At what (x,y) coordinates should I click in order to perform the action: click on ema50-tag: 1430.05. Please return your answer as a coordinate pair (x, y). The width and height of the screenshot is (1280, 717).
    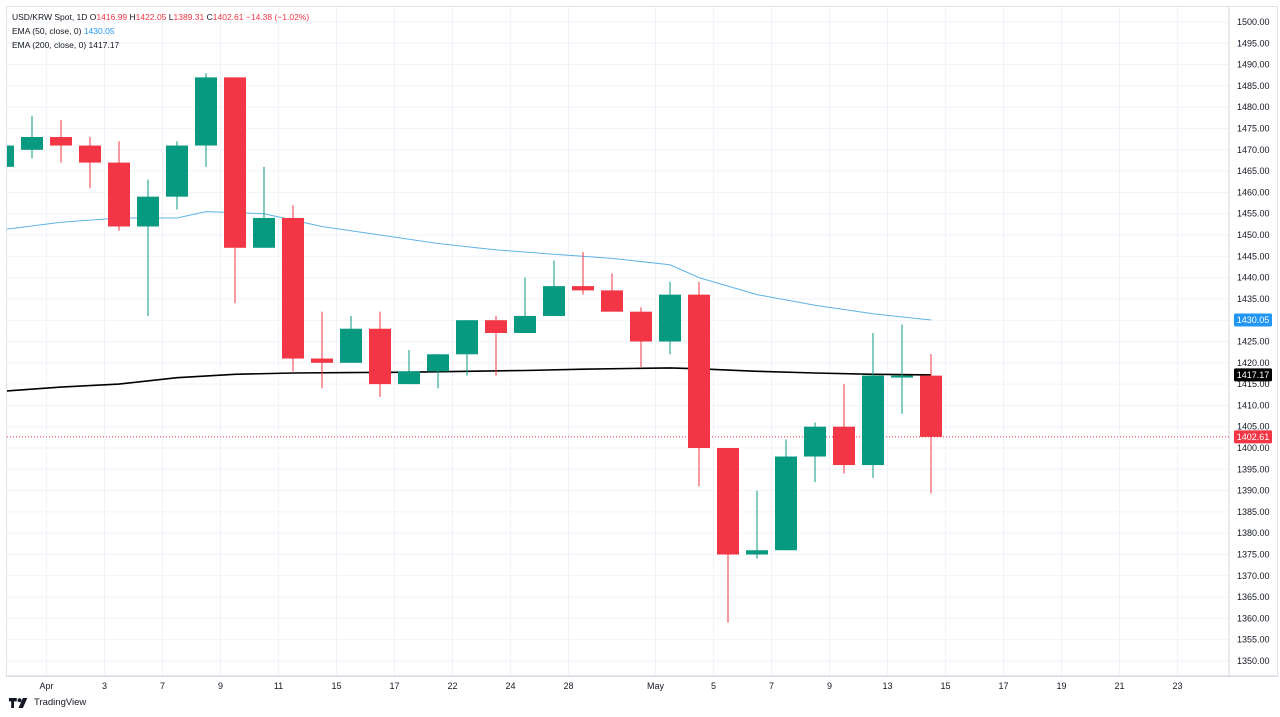
    Looking at the image, I should click on (1253, 320).